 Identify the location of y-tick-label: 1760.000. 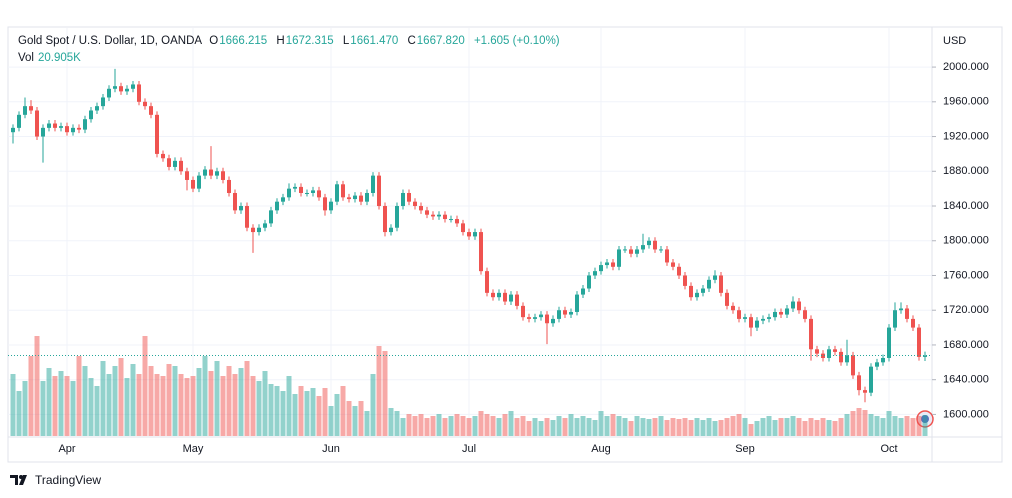
(966, 275).